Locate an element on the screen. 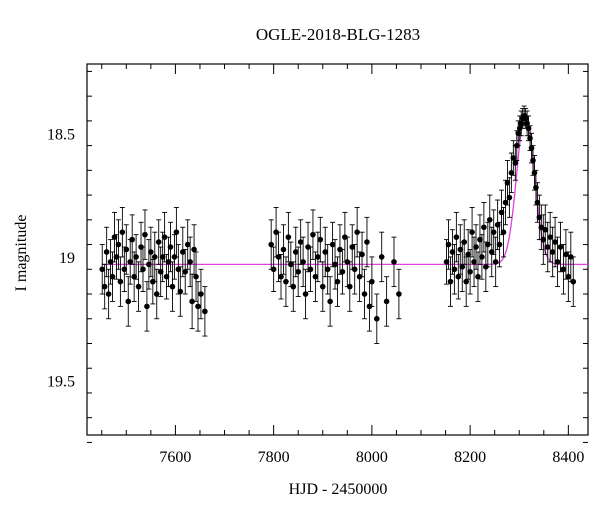  x-tick-label: 7600 is located at coordinates (175, 457).